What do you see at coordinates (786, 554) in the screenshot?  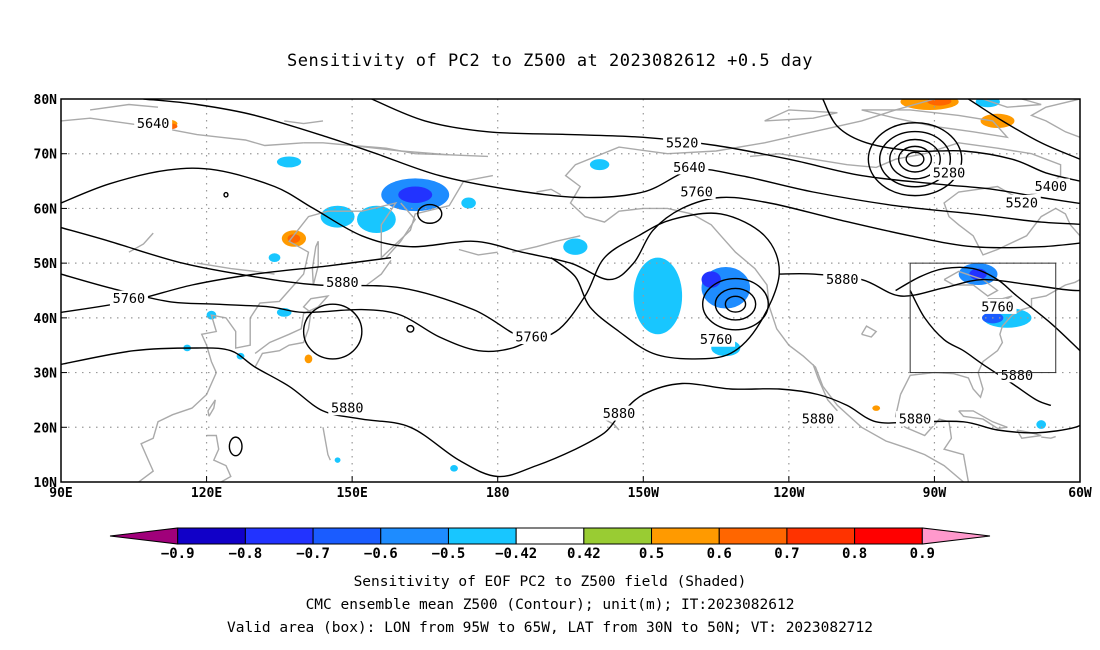 I see `colorbar-tick-label: 0.7` at bounding box center [786, 554].